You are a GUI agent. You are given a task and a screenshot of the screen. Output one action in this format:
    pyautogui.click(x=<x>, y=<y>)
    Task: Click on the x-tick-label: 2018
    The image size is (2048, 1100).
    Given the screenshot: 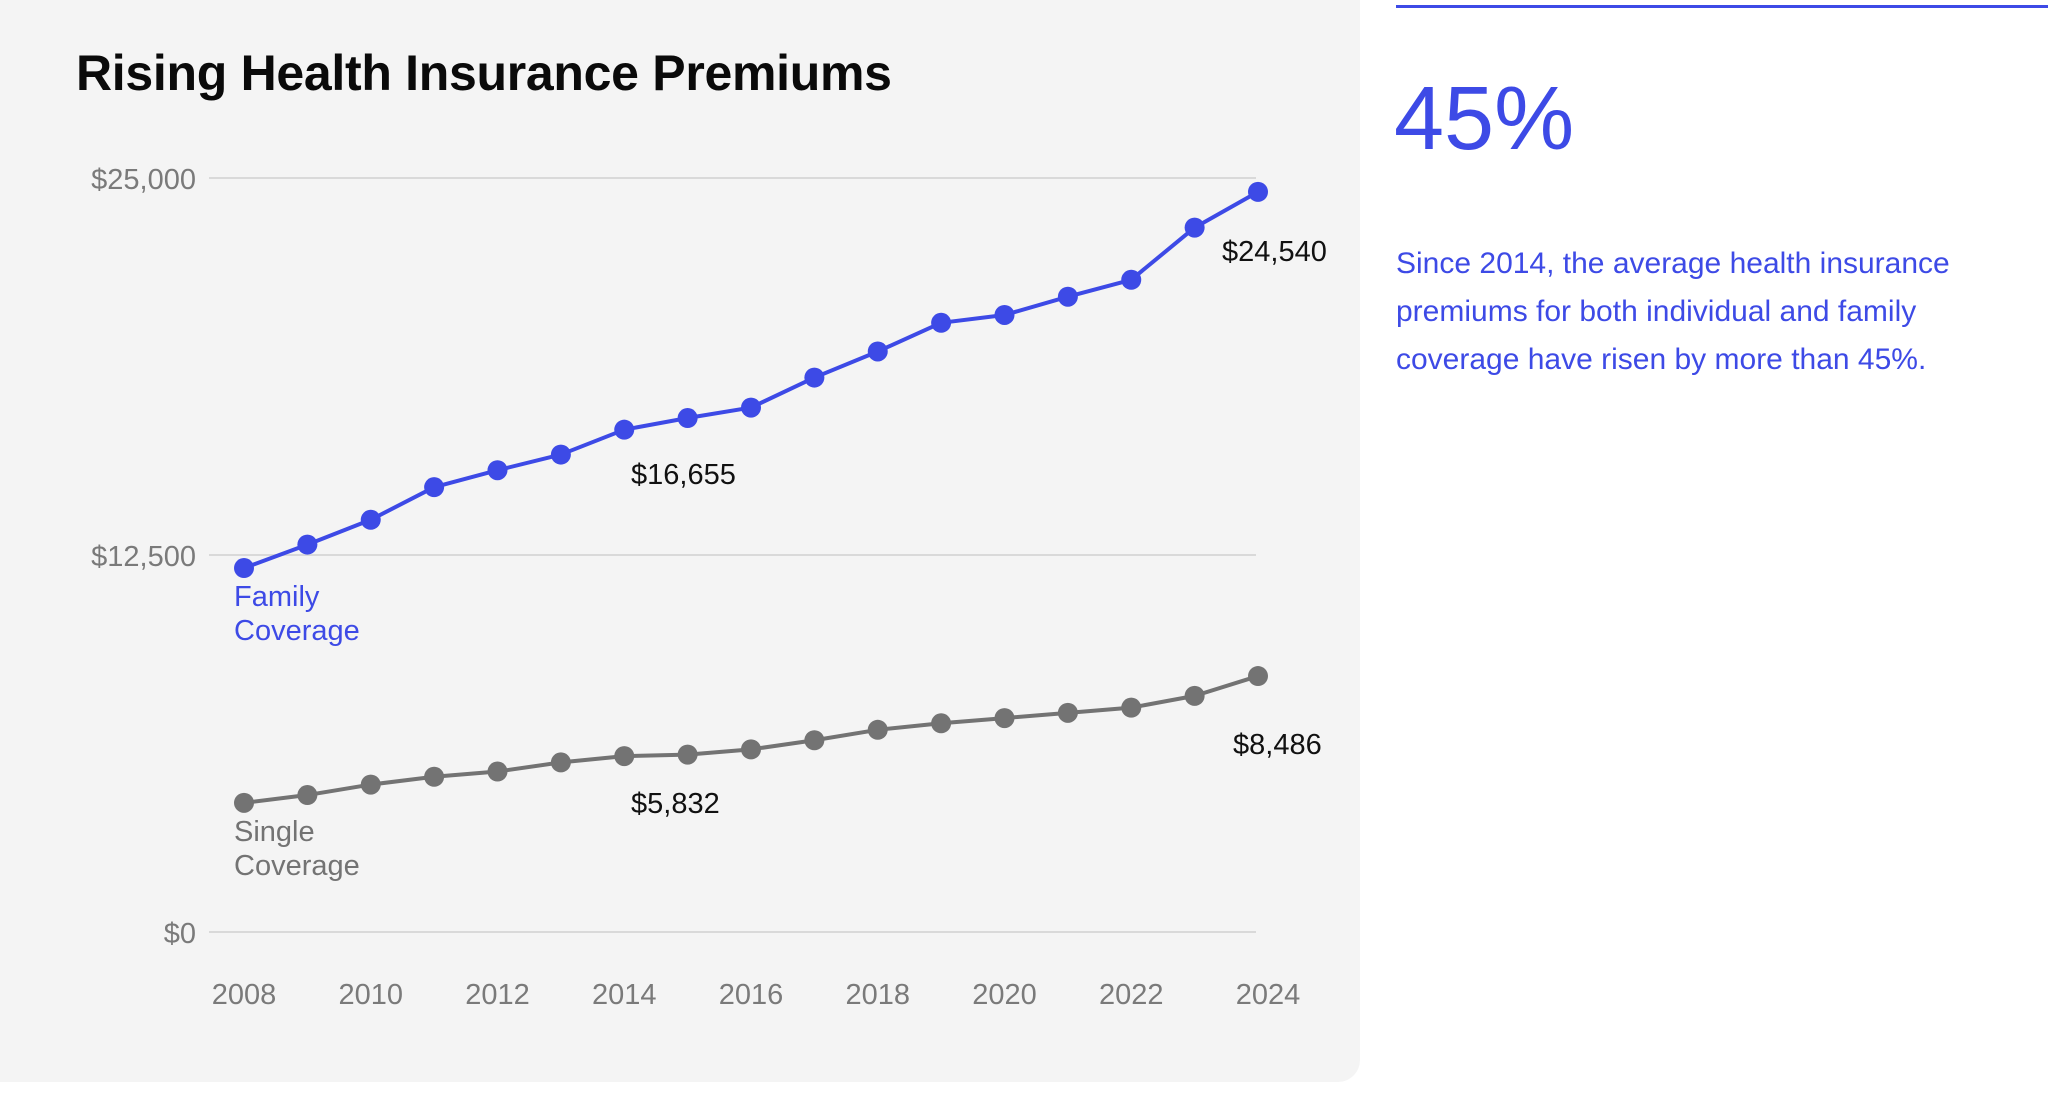 What is the action you would take?
    pyautogui.click(x=877, y=995)
    